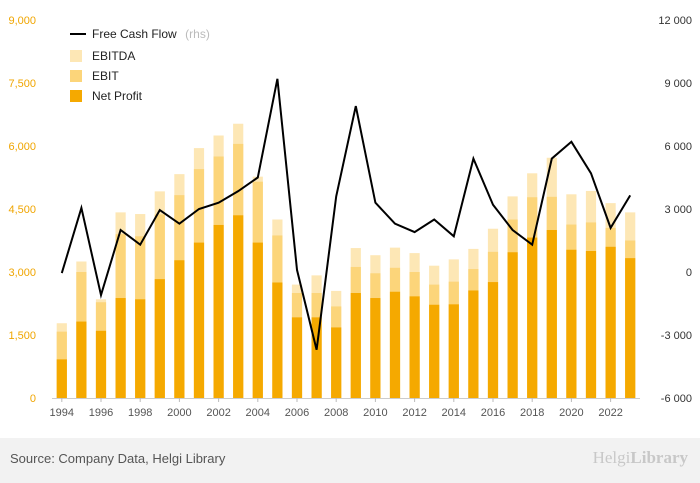  What do you see at coordinates (81, 359) in the screenshot?
I see `bar-net-profit-1995` at bounding box center [81, 359].